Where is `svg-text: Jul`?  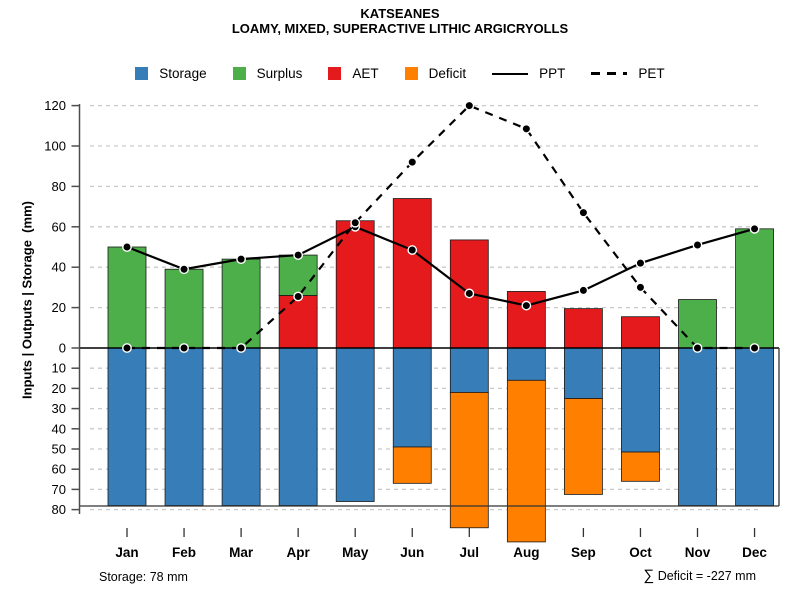 svg-text: Jul is located at coordinates (470, 552).